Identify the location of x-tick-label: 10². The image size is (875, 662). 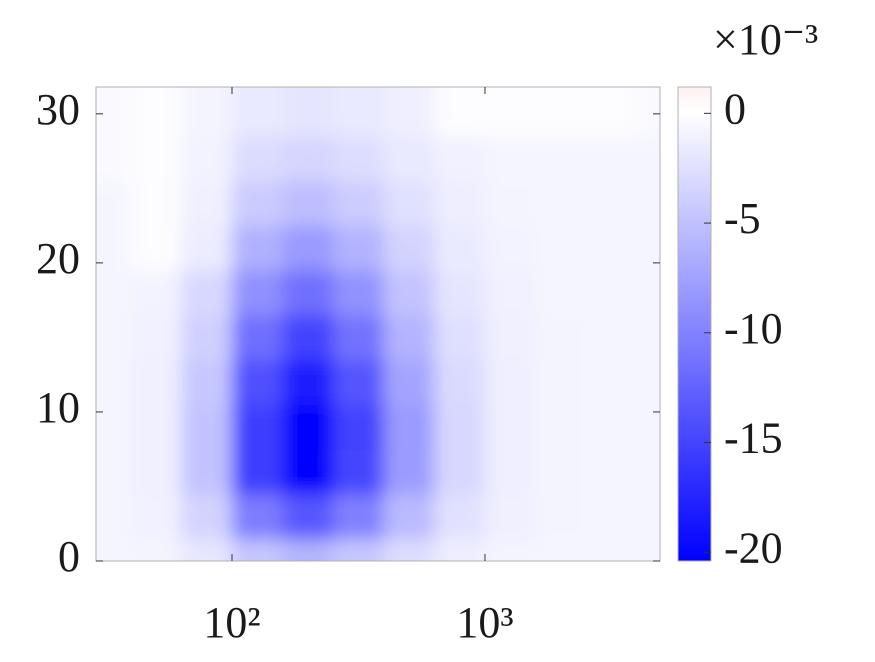
(231, 622).